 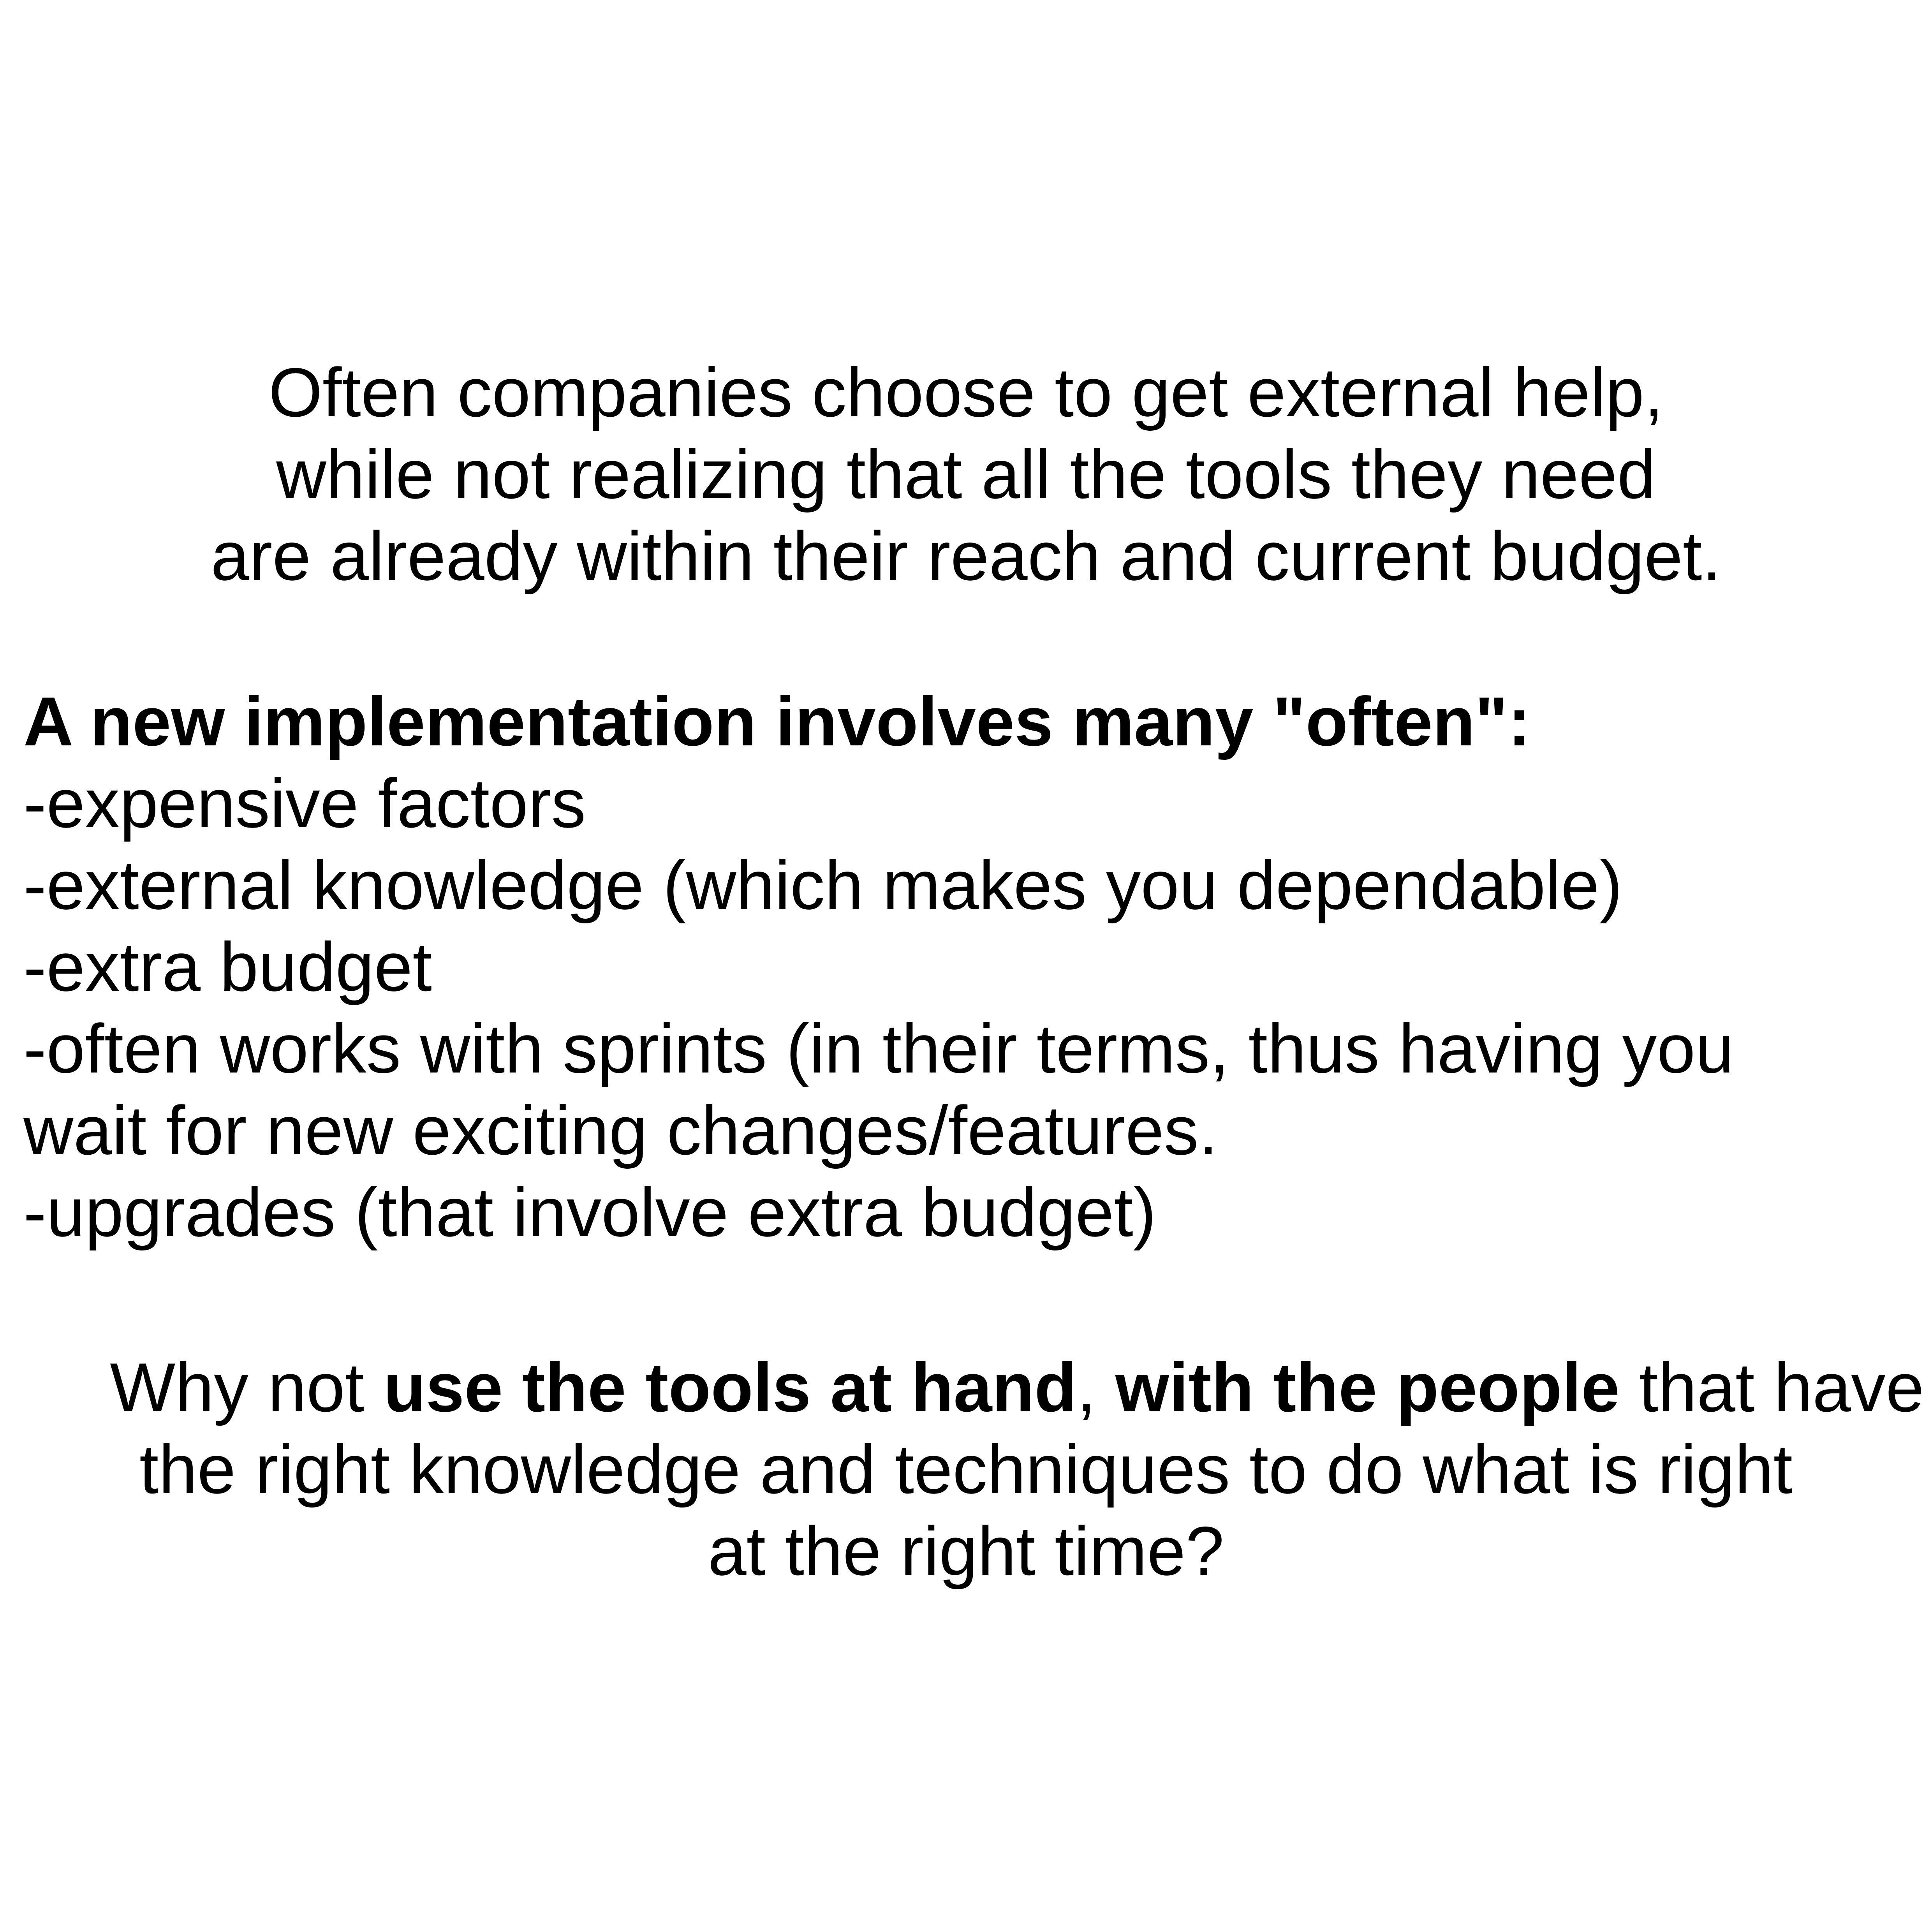 What do you see at coordinates (1367, 1387) in the screenshot?
I see `closing-bold-people: with the people` at bounding box center [1367, 1387].